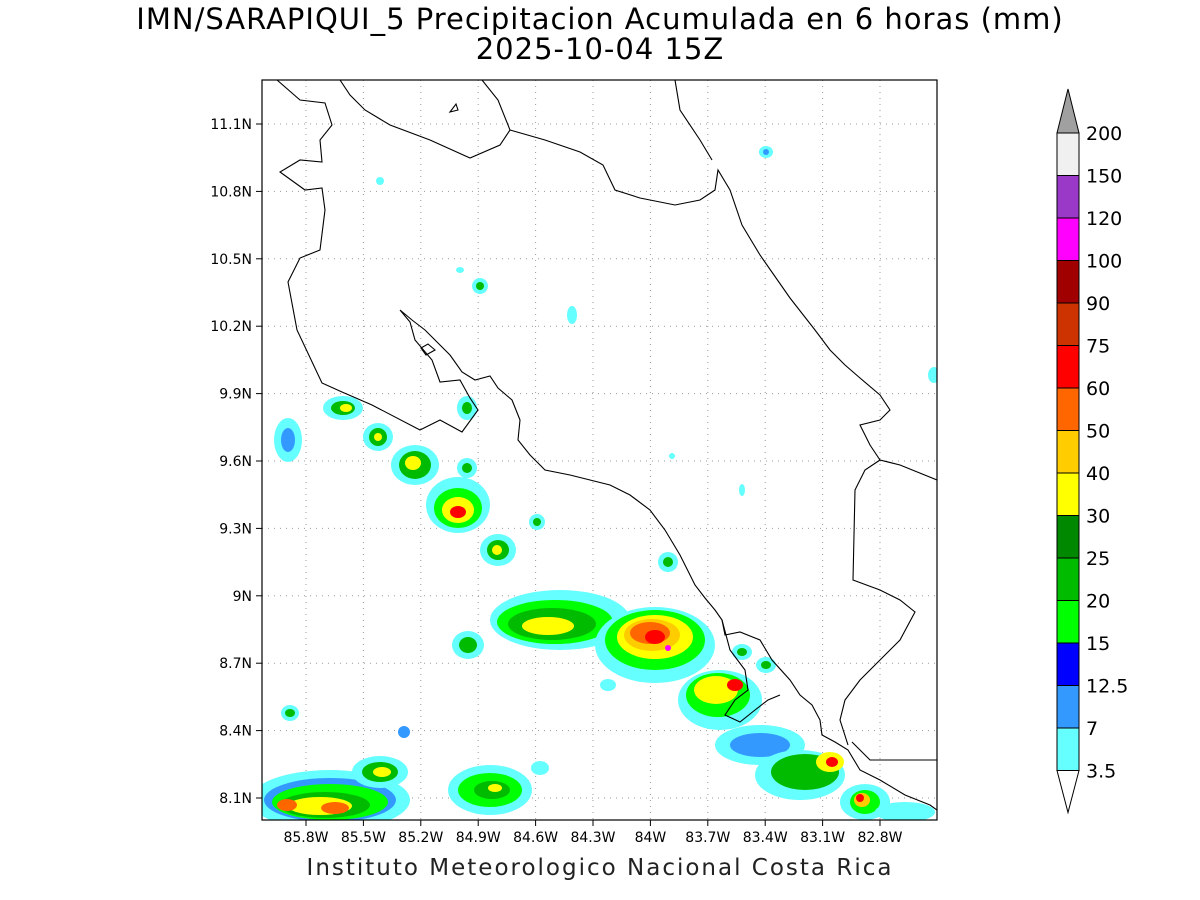 The height and width of the screenshot is (900, 1200). What do you see at coordinates (1098, 432) in the screenshot?
I see `colorbar-label: 50` at bounding box center [1098, 432].